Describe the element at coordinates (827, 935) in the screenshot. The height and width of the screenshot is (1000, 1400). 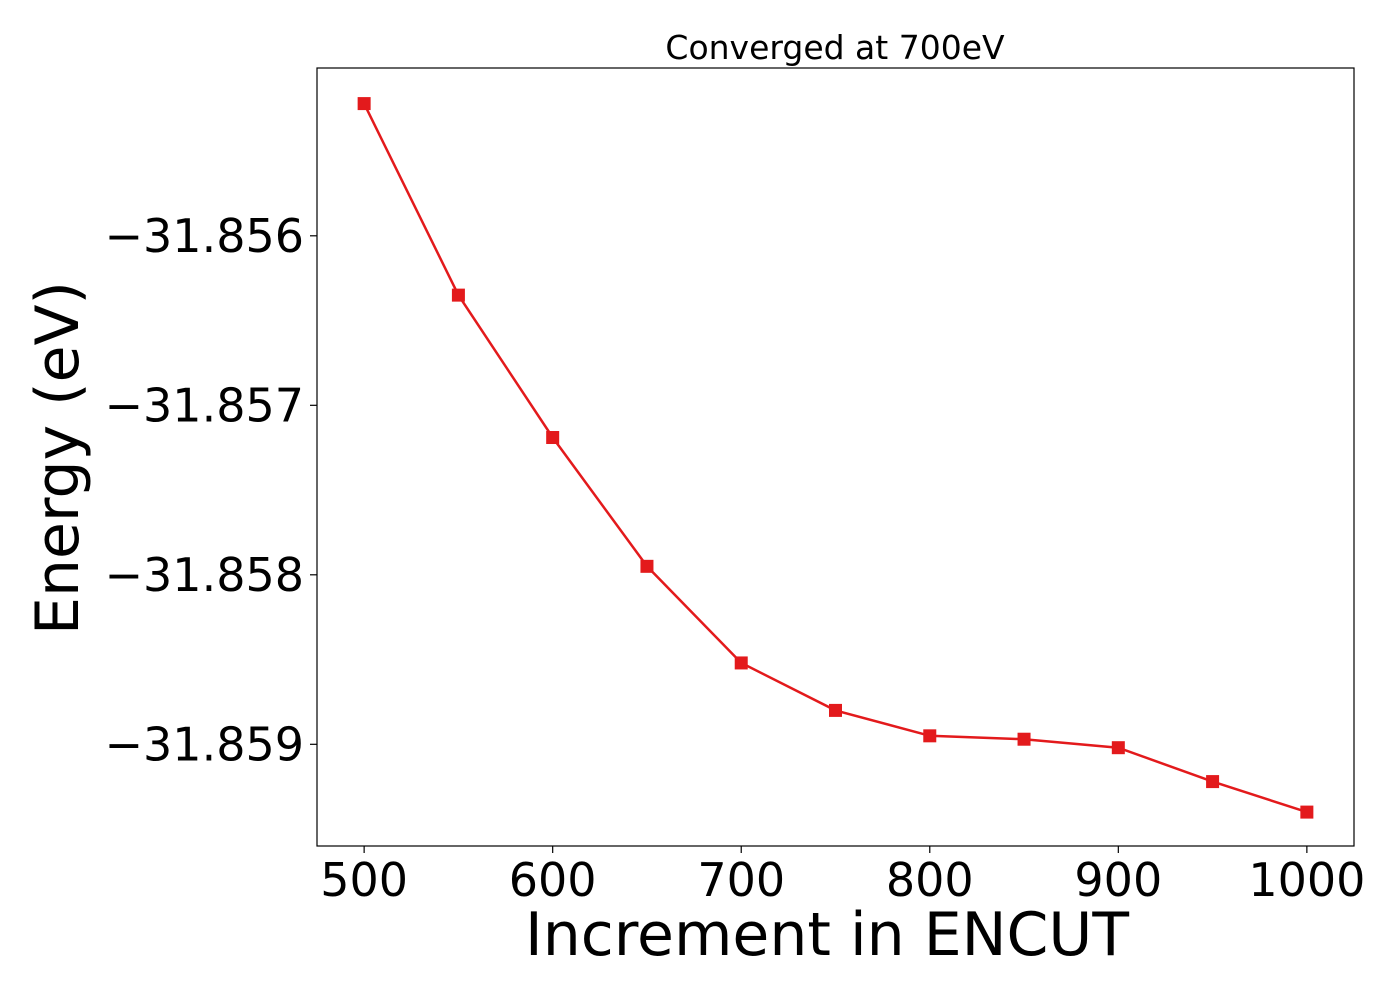
I see `x-axis-label: Increment in ENCUT` at that location.